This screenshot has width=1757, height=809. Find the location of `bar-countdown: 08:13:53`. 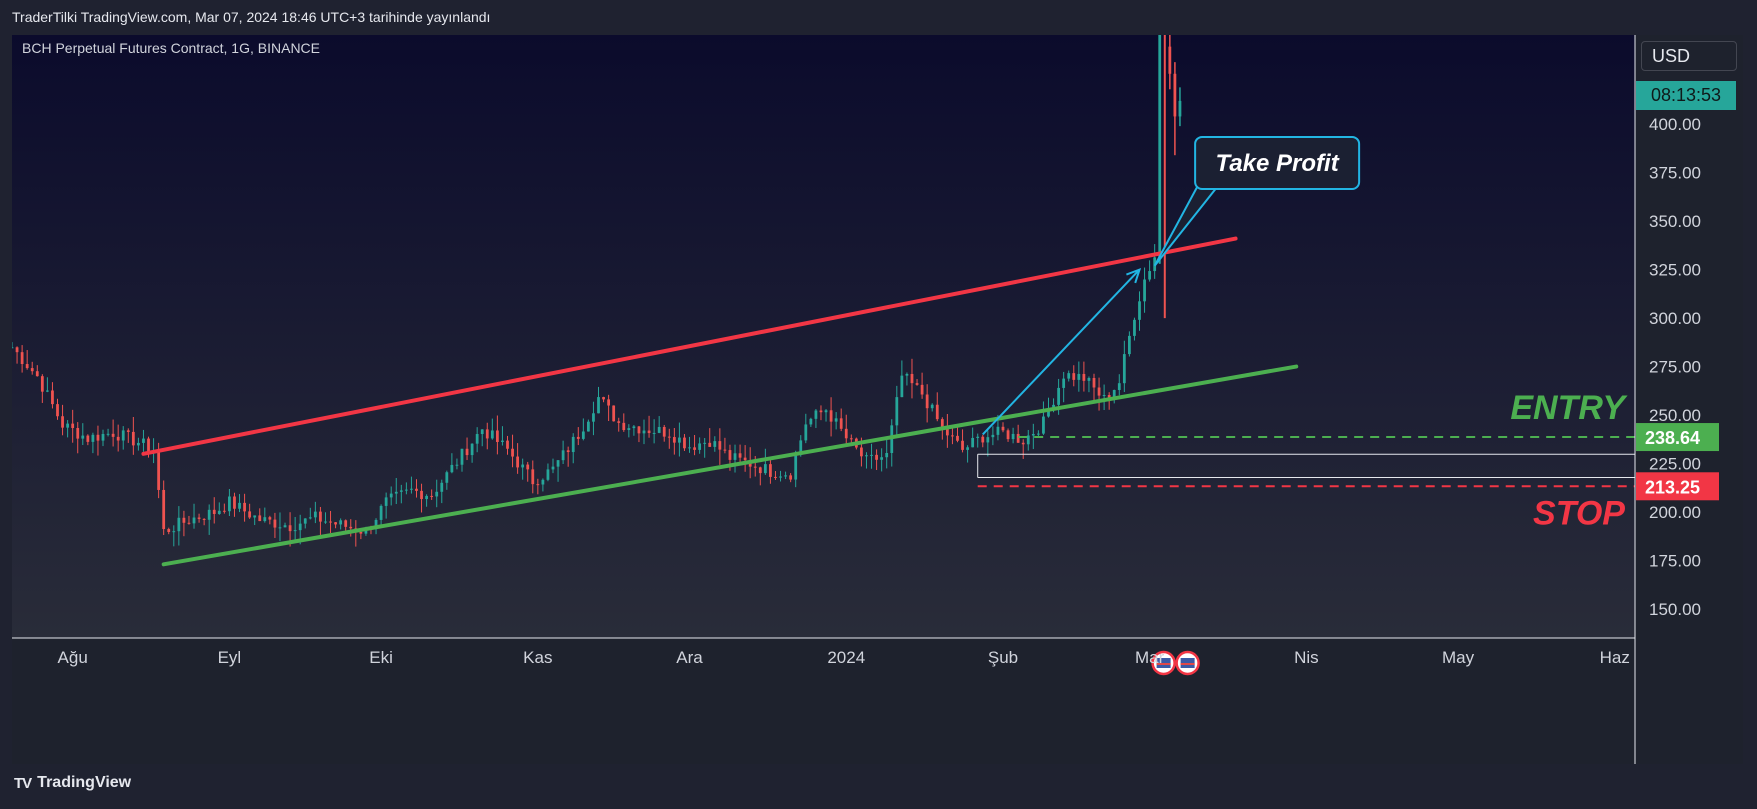

bar-countdown: 08:13:53 is located at coordinates (1686, 95).